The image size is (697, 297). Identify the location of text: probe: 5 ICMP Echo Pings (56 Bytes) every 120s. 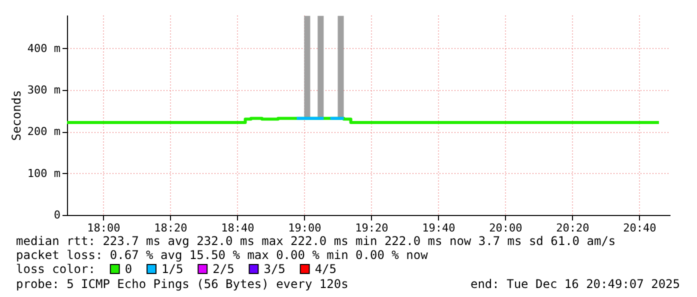
(182, 284).